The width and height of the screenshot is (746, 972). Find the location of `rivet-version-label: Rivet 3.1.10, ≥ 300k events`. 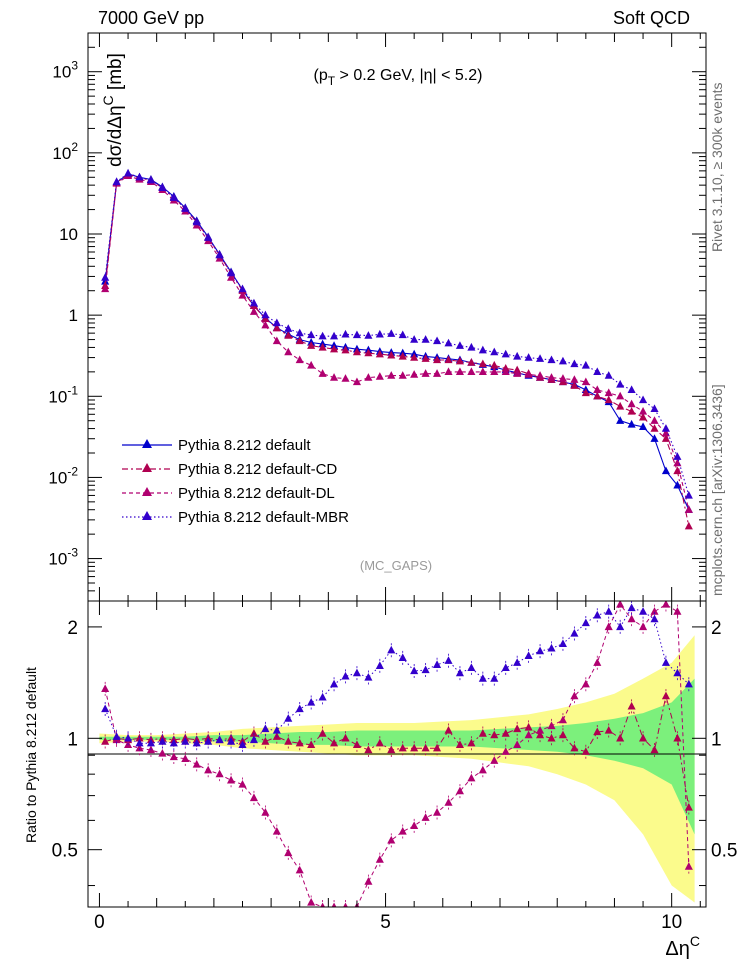

rivet-version-label: Rivet 3.1.10, ≥ 300k events is located at coordinates (717, 167).